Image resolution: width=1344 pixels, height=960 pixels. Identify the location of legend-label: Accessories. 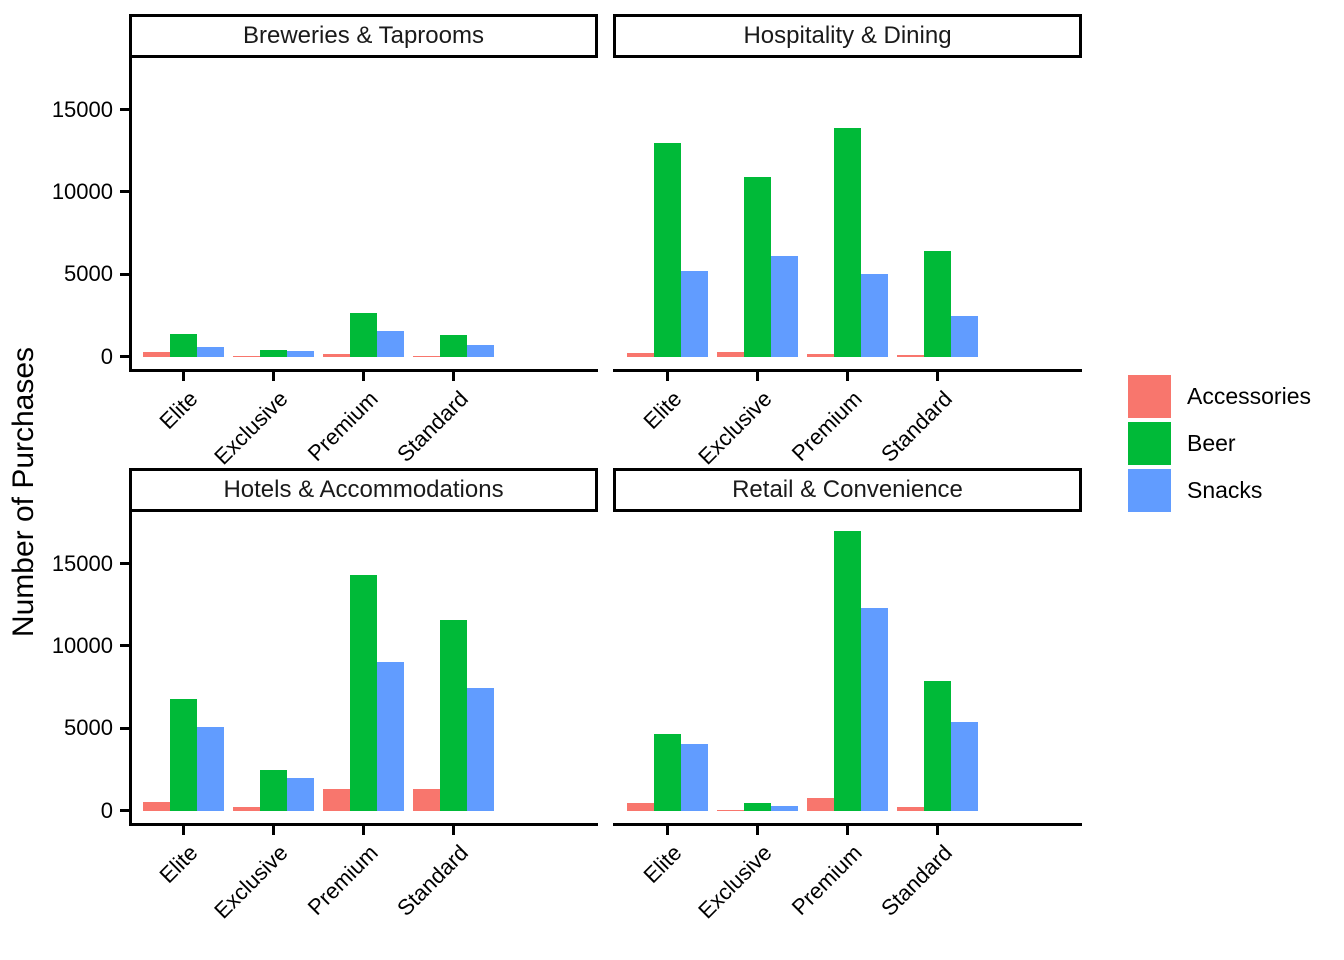
(1249, 396).